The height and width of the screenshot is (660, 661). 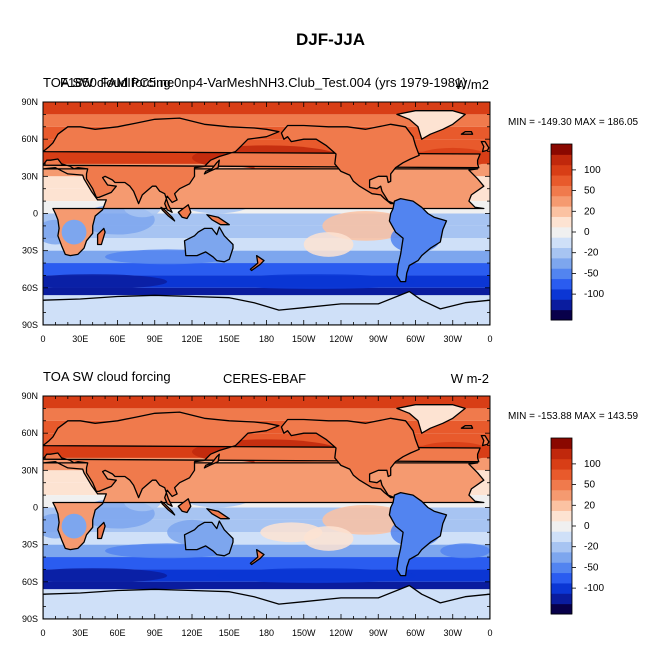 I want to click on y-tick-label: 90S, so click(x=30, y=325).